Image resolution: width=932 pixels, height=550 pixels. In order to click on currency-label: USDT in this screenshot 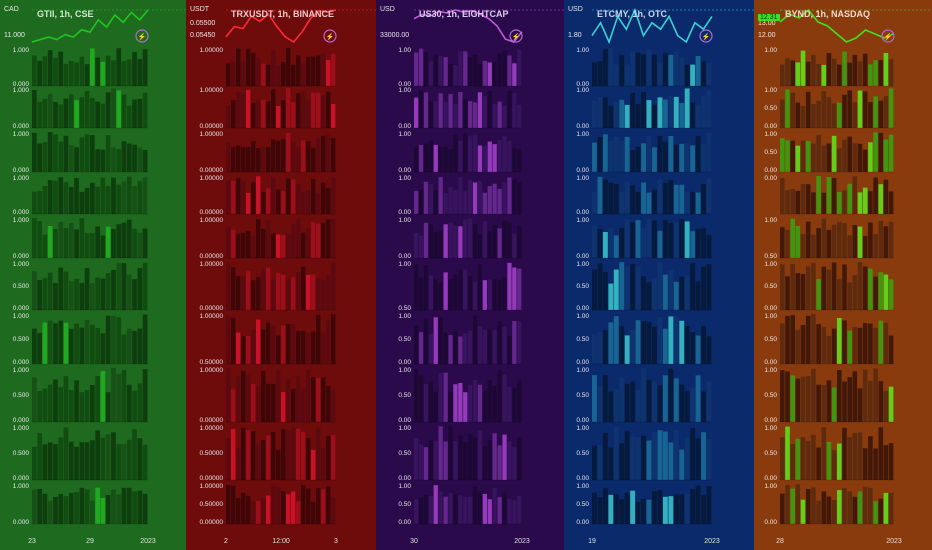, I will do `click(200, 9)`.